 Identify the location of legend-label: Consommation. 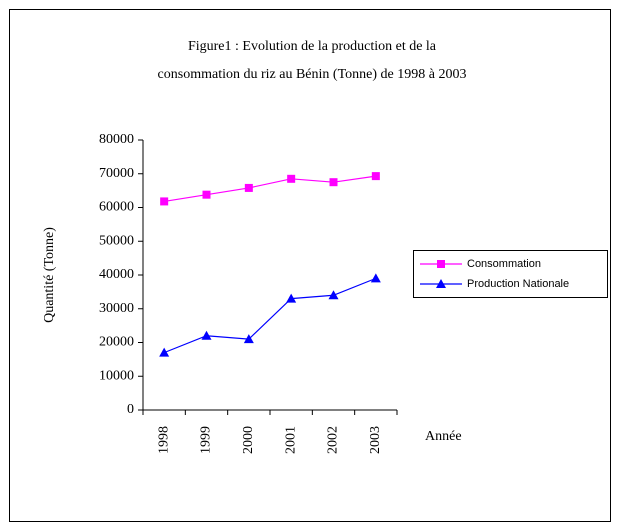
(504, 264).